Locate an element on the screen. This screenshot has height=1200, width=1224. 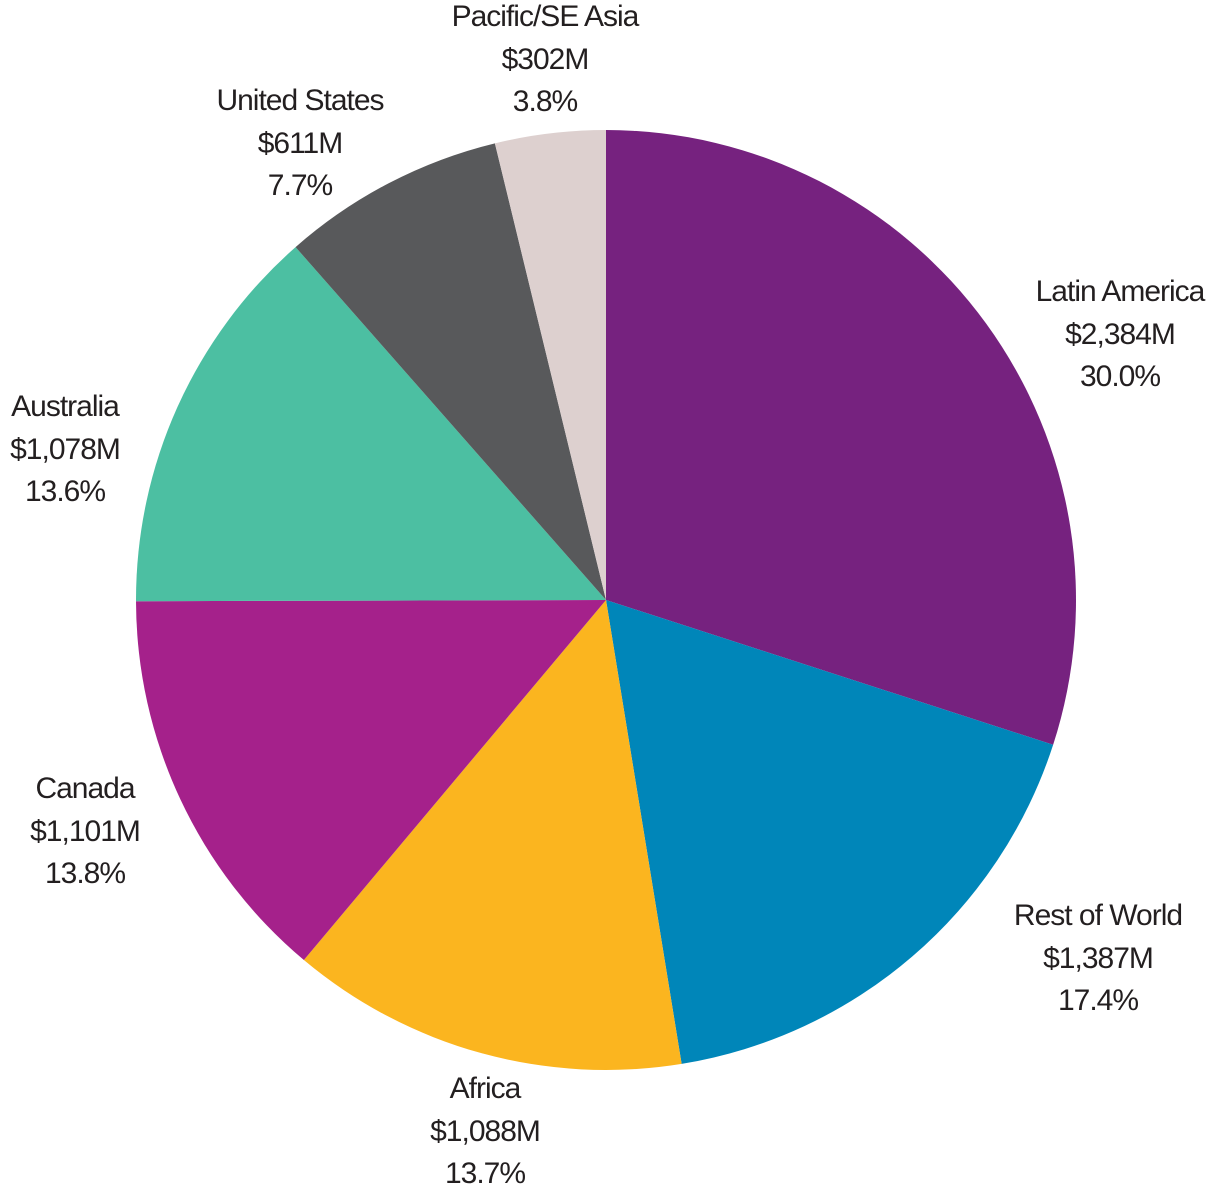
slice-value-label: $1,387M is located at coordinates (1098, 958).